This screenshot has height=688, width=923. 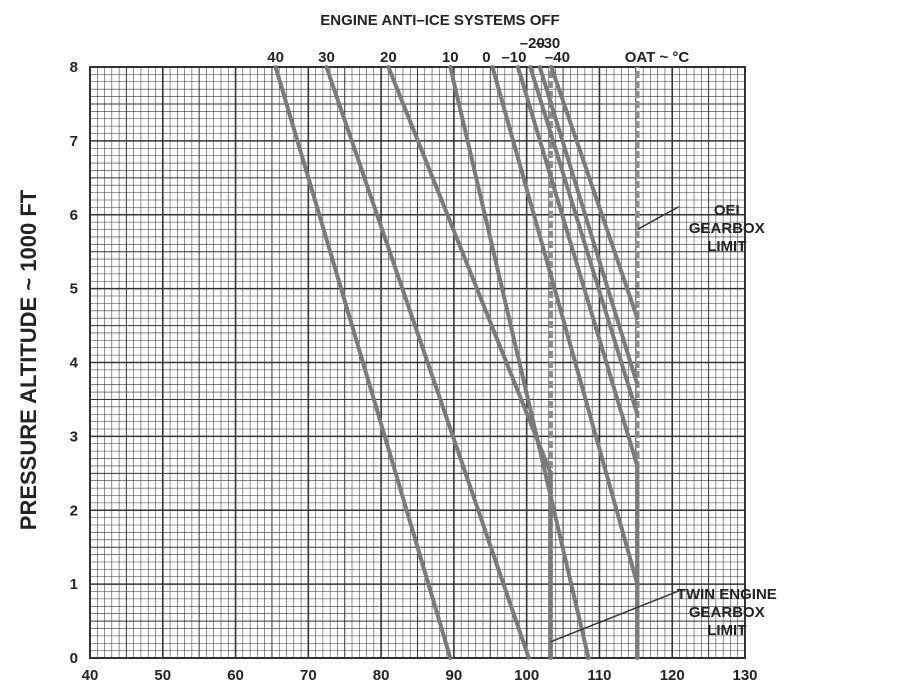 I want to click on y-tick-label: 0, so click(x=74, y=658).